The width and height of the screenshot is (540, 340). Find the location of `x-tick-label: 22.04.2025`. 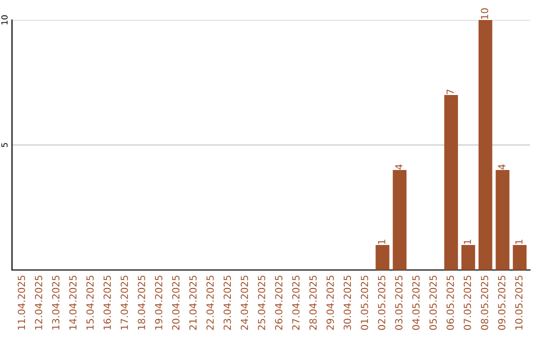

x-tick-label: 22.04.2025 is located at coordinates (210, 303).